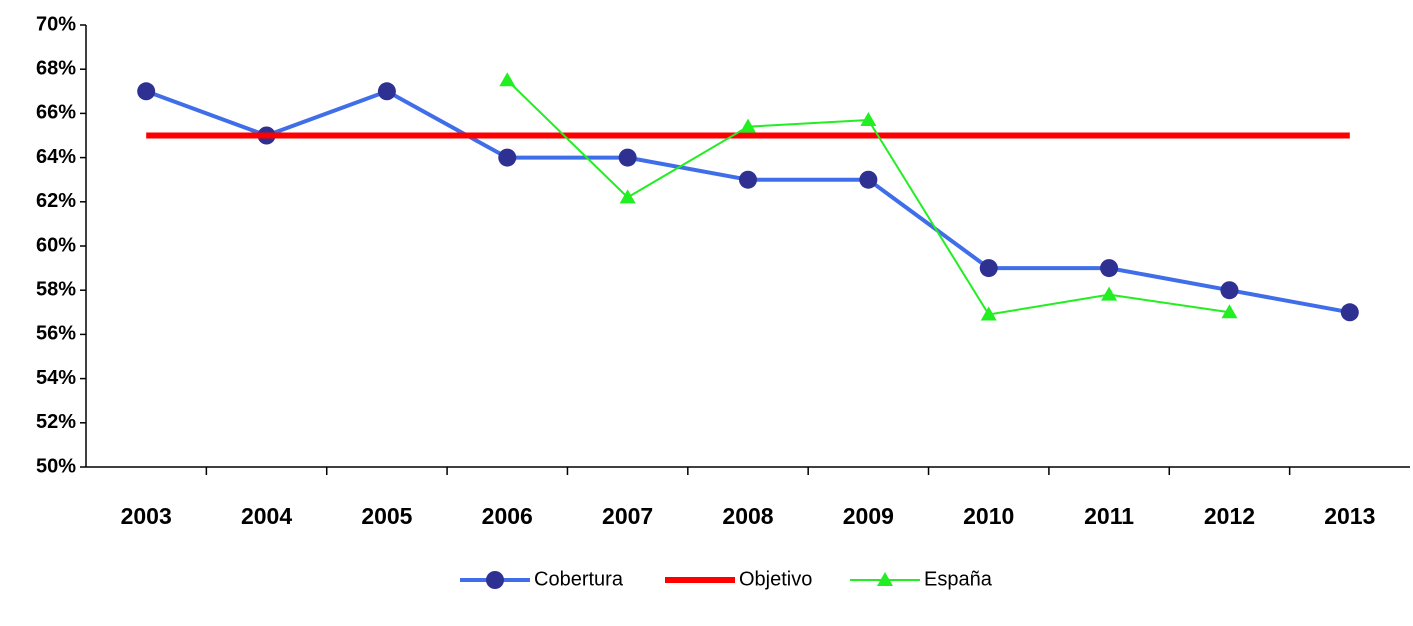  Describe the element at coordinates (386, 516) in the screenshot. I see `x-tick-label: 2005` at that location.